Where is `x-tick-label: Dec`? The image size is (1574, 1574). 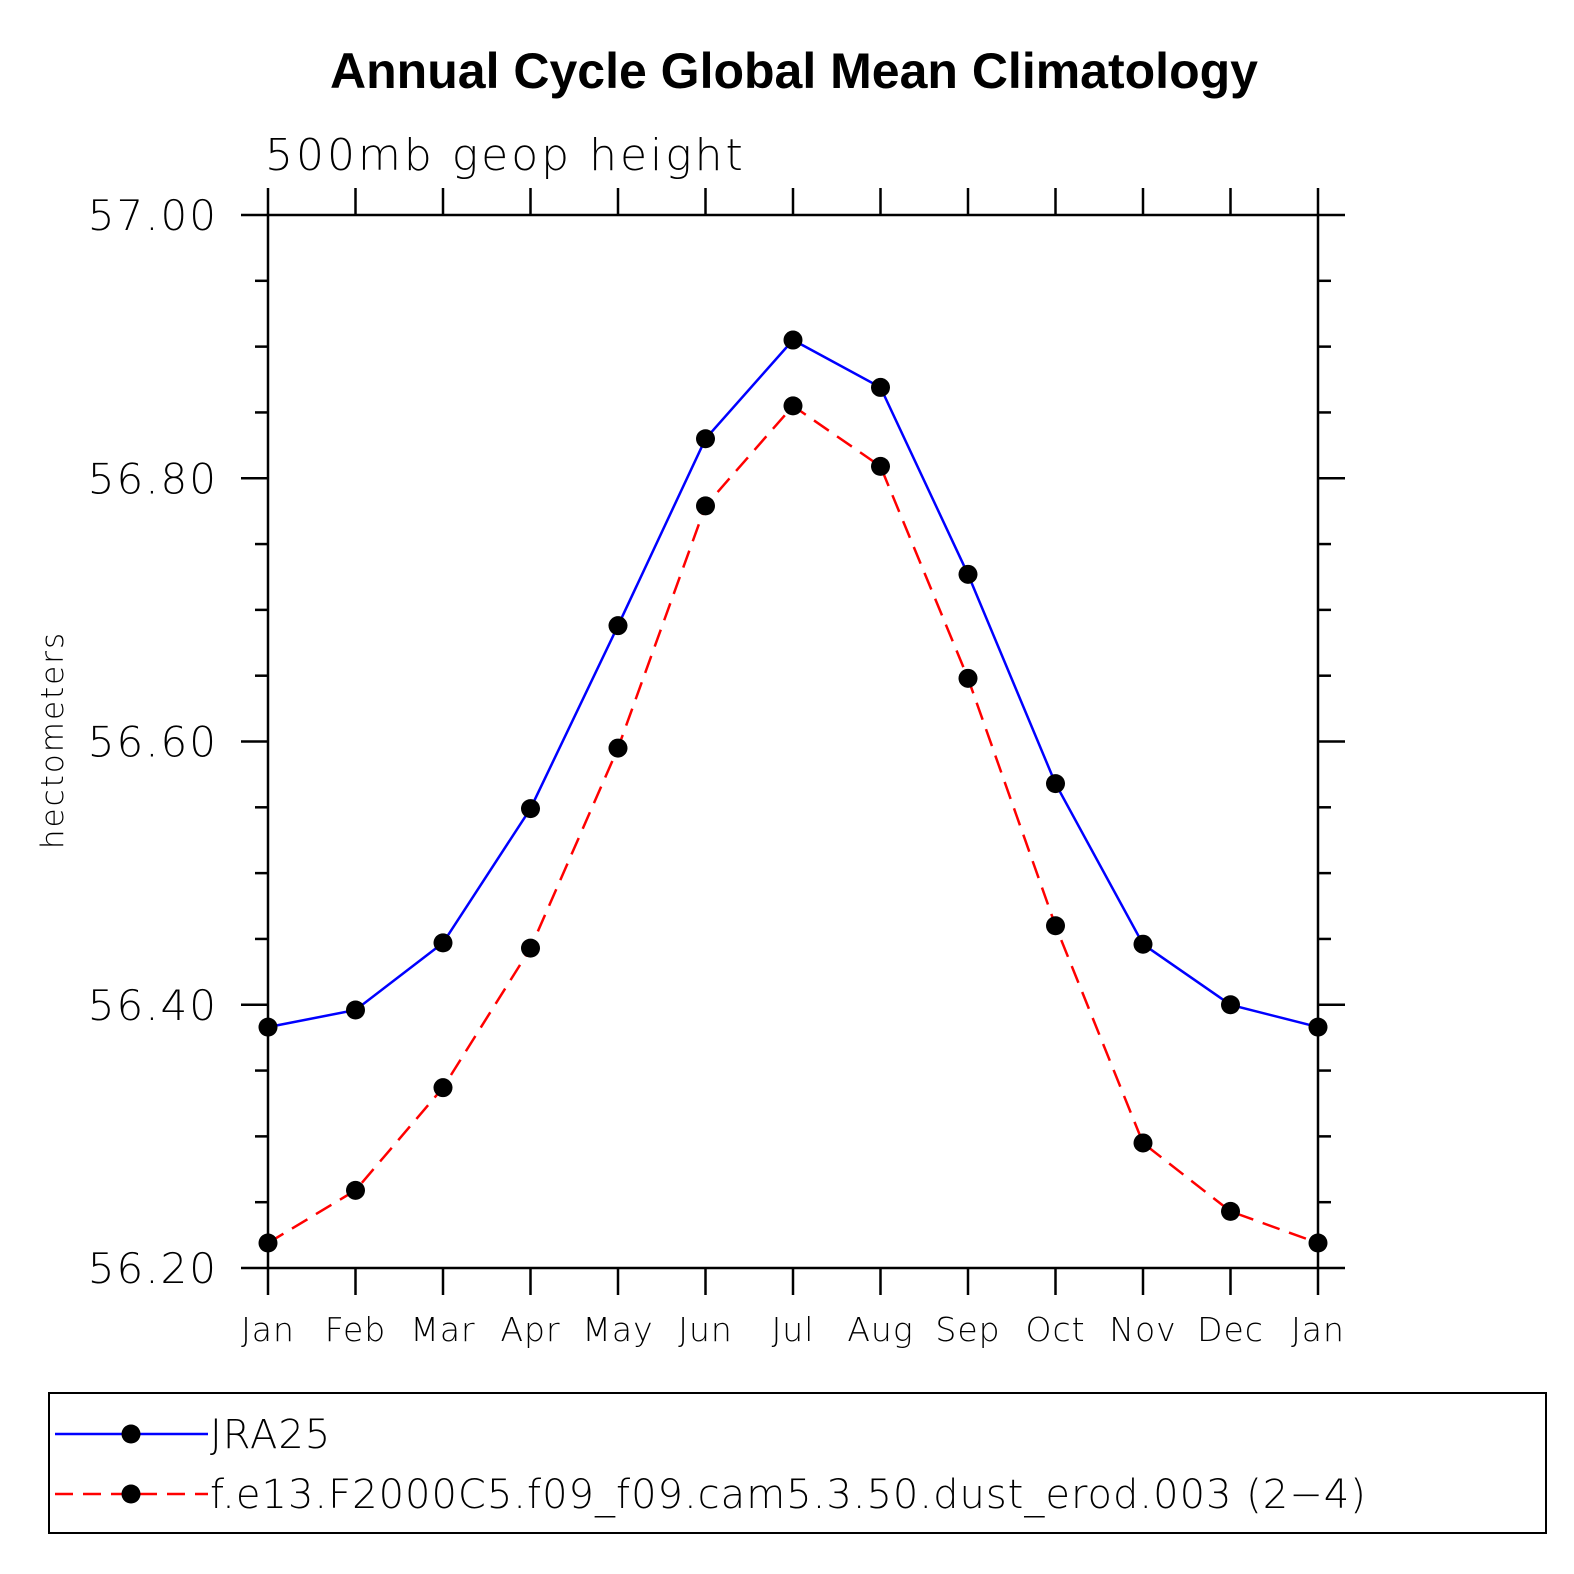 x-tick-label: Dec is located at coordinates (1230, 1329).